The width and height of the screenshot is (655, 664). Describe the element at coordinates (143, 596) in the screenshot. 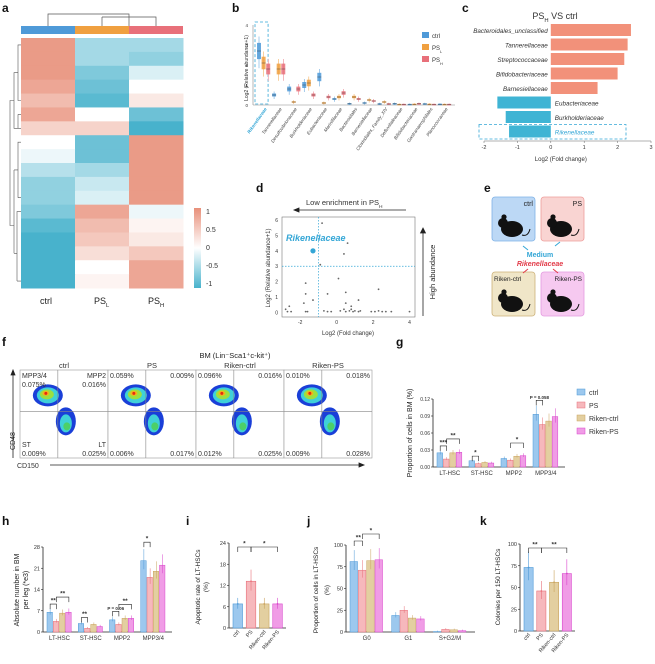

I see `h-bar-ctrl` at that location.